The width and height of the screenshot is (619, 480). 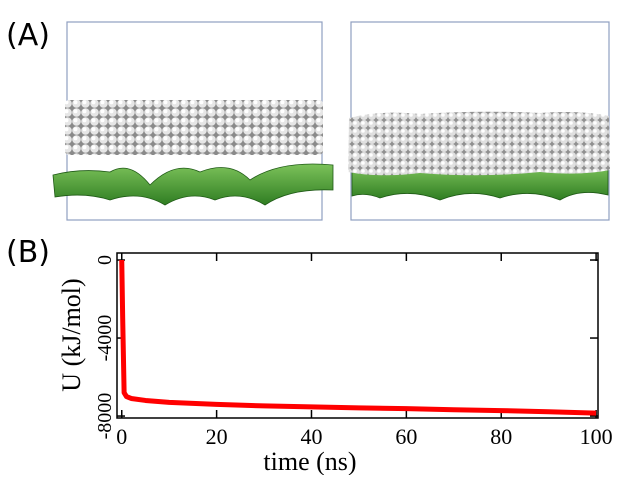 What do you see at coordinates (193, 184) in the screenshot?
I see `surface` at bounding box center [193, 184].